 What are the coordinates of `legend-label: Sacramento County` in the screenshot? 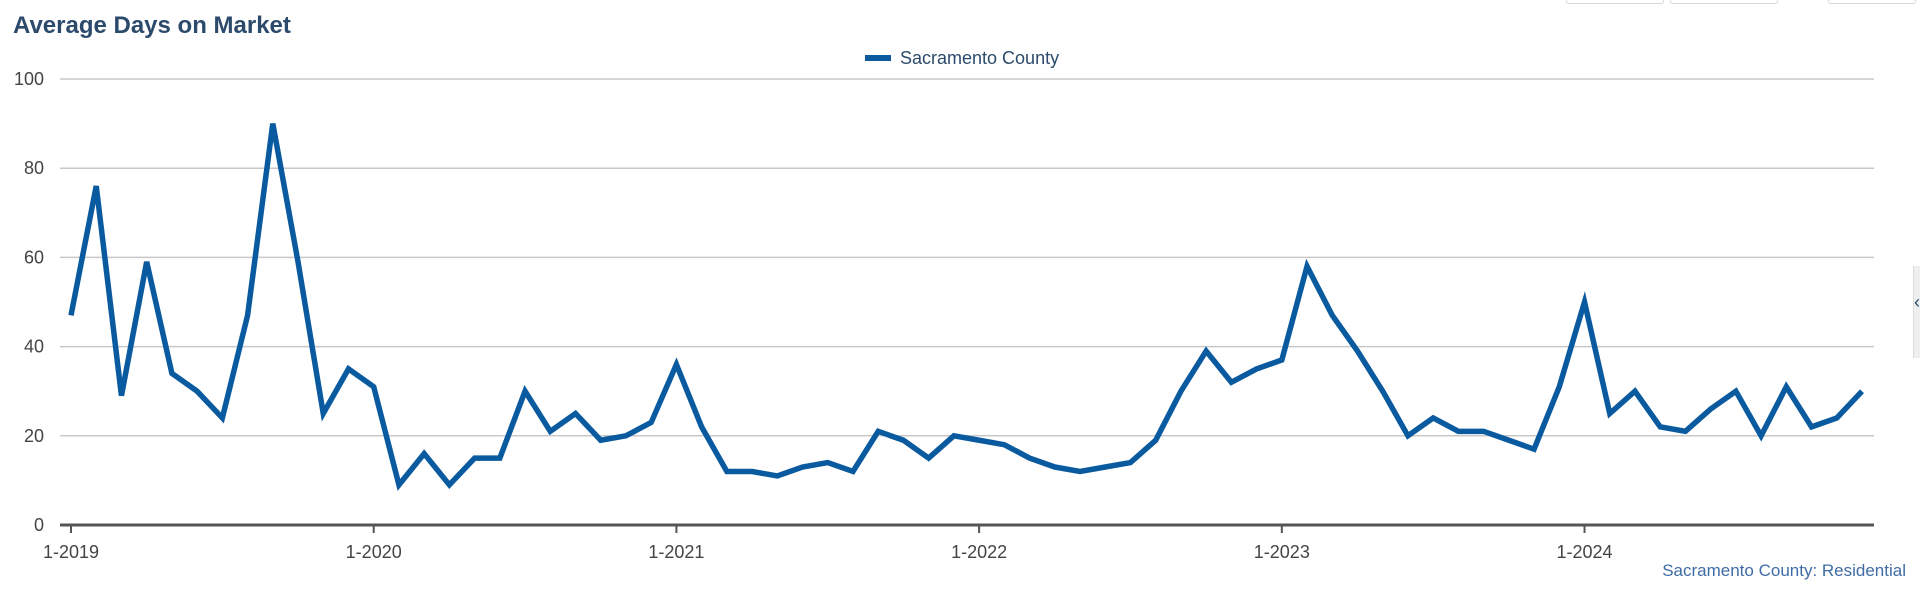 It's located at (980, 57).